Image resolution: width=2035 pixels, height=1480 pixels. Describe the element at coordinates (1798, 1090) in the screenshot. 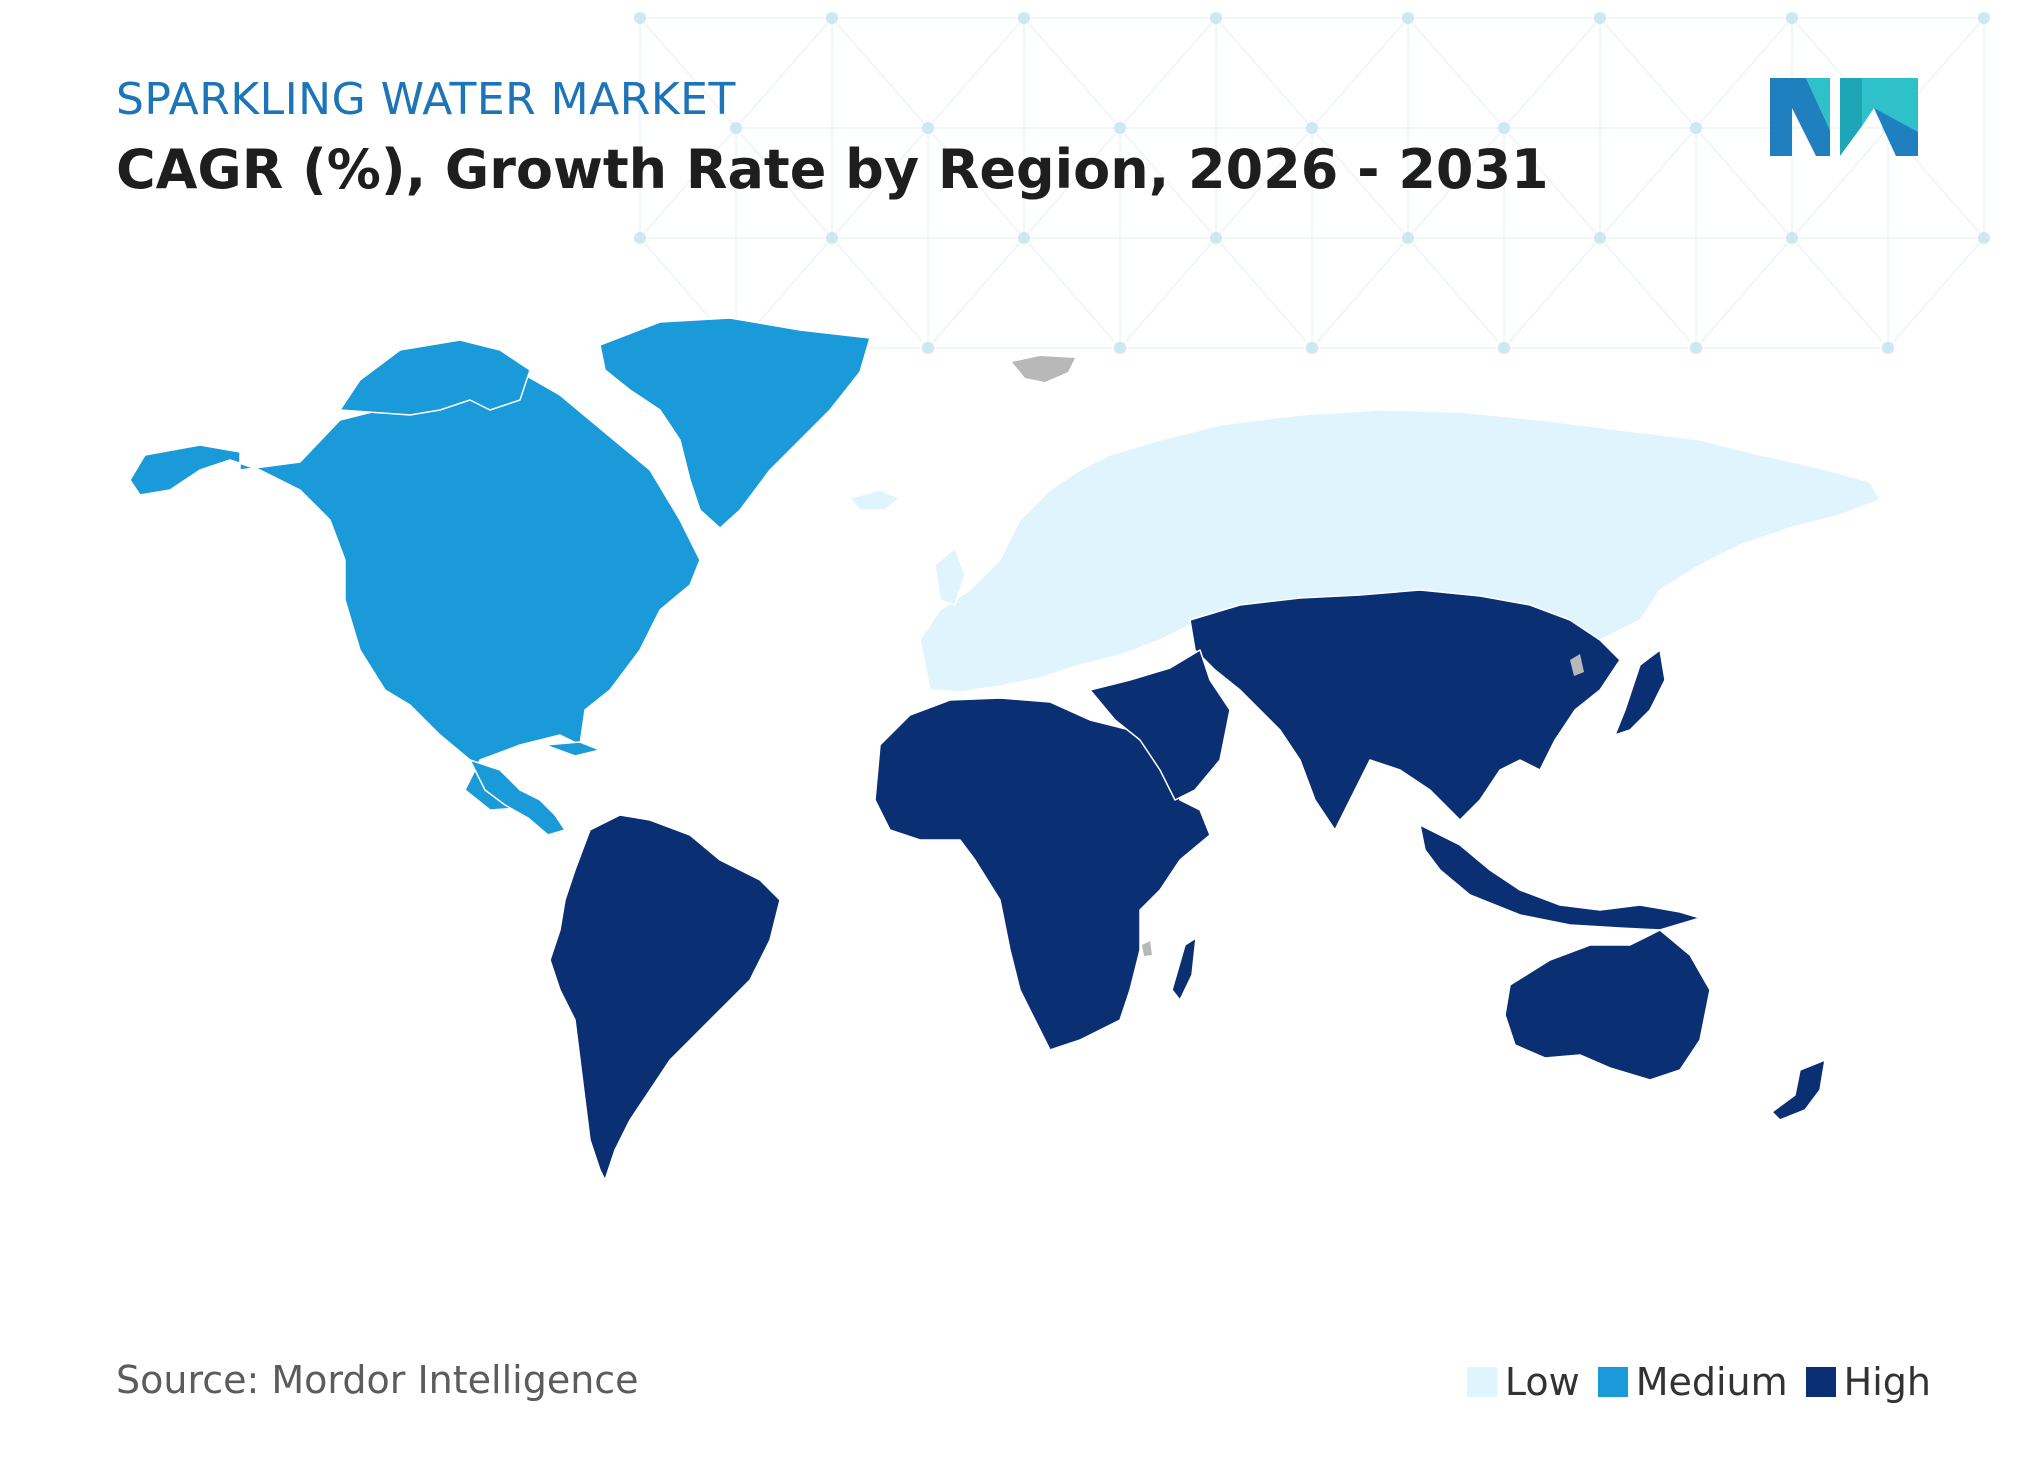

I see `region-new-zealand` at that location.